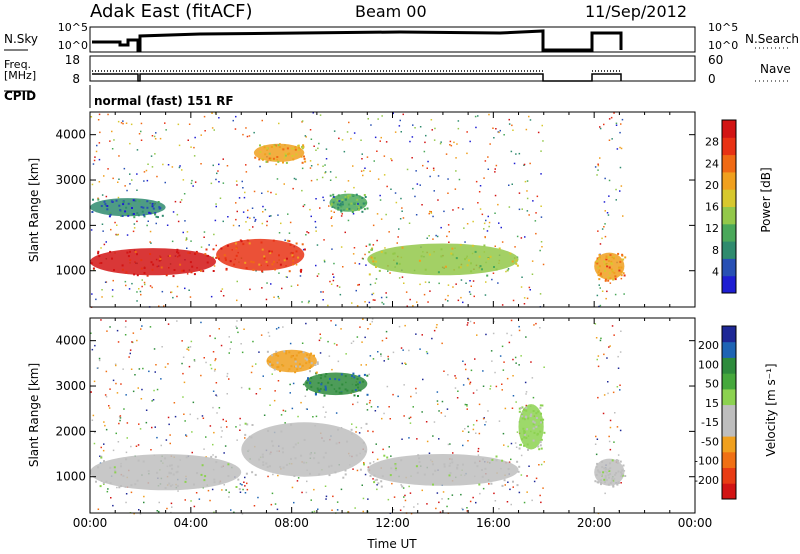  What do you see at coordinates (712, 228) in the screenshot?
I see `colorbar-tick-label: 12` at bounding box center [712, 228].